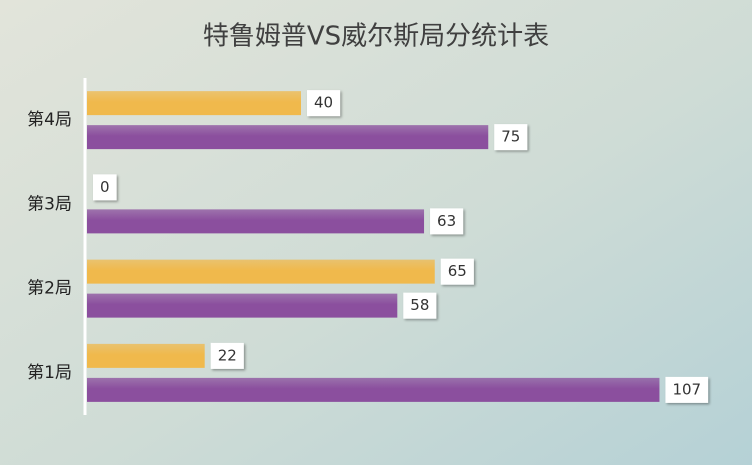 The height and width of the screenshot is (465, 752). What do you see at coordinates (49, 373) in the screenshot?
I see `y-tick-label: 第1局` at bounding box center [49, 373].